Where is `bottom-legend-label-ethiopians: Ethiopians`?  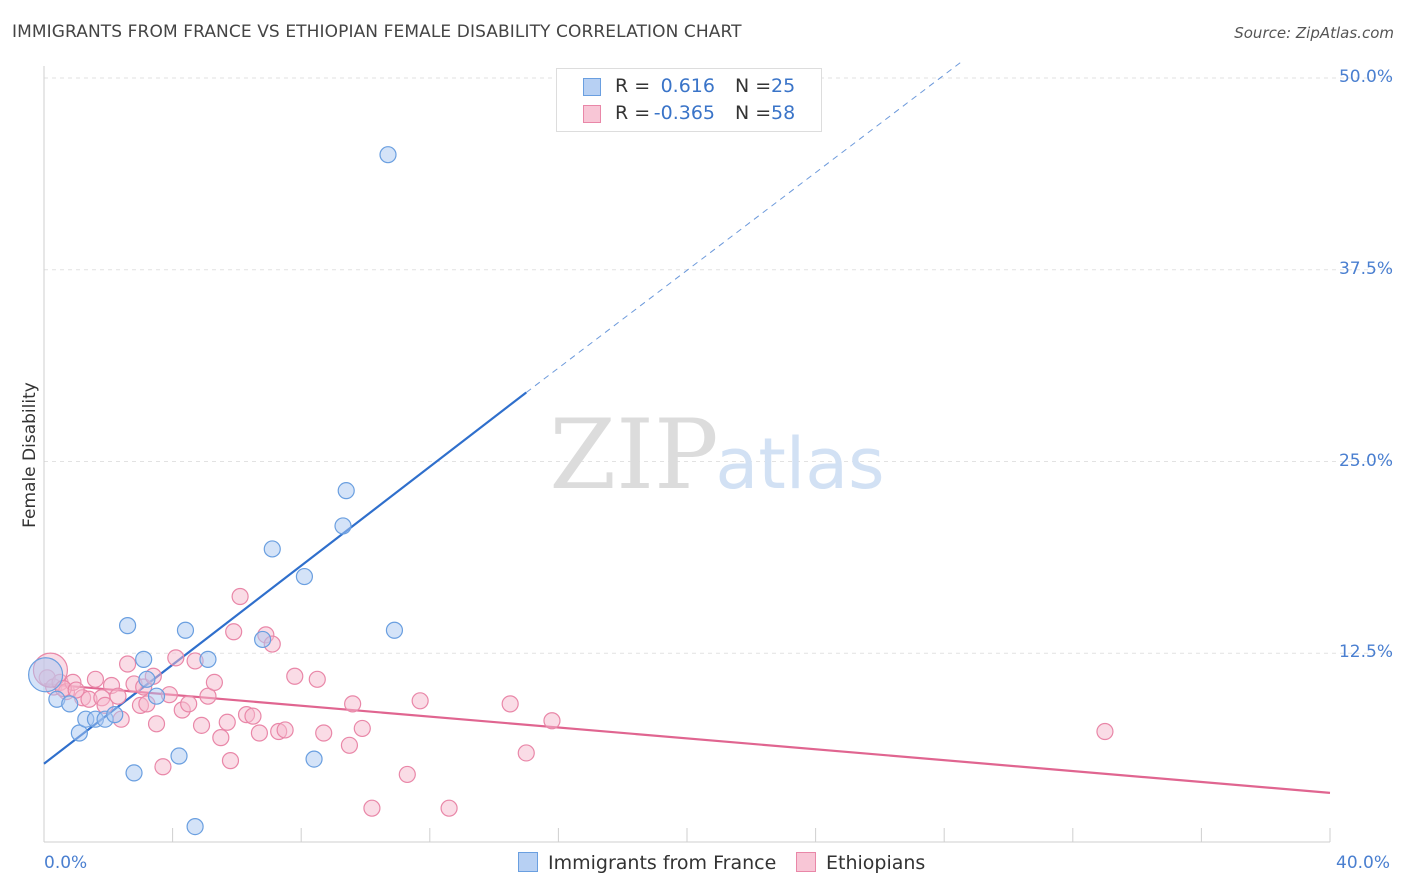
bottom-legend-label-ethiopians: Ethiopians is located at coordinates (876, 863).